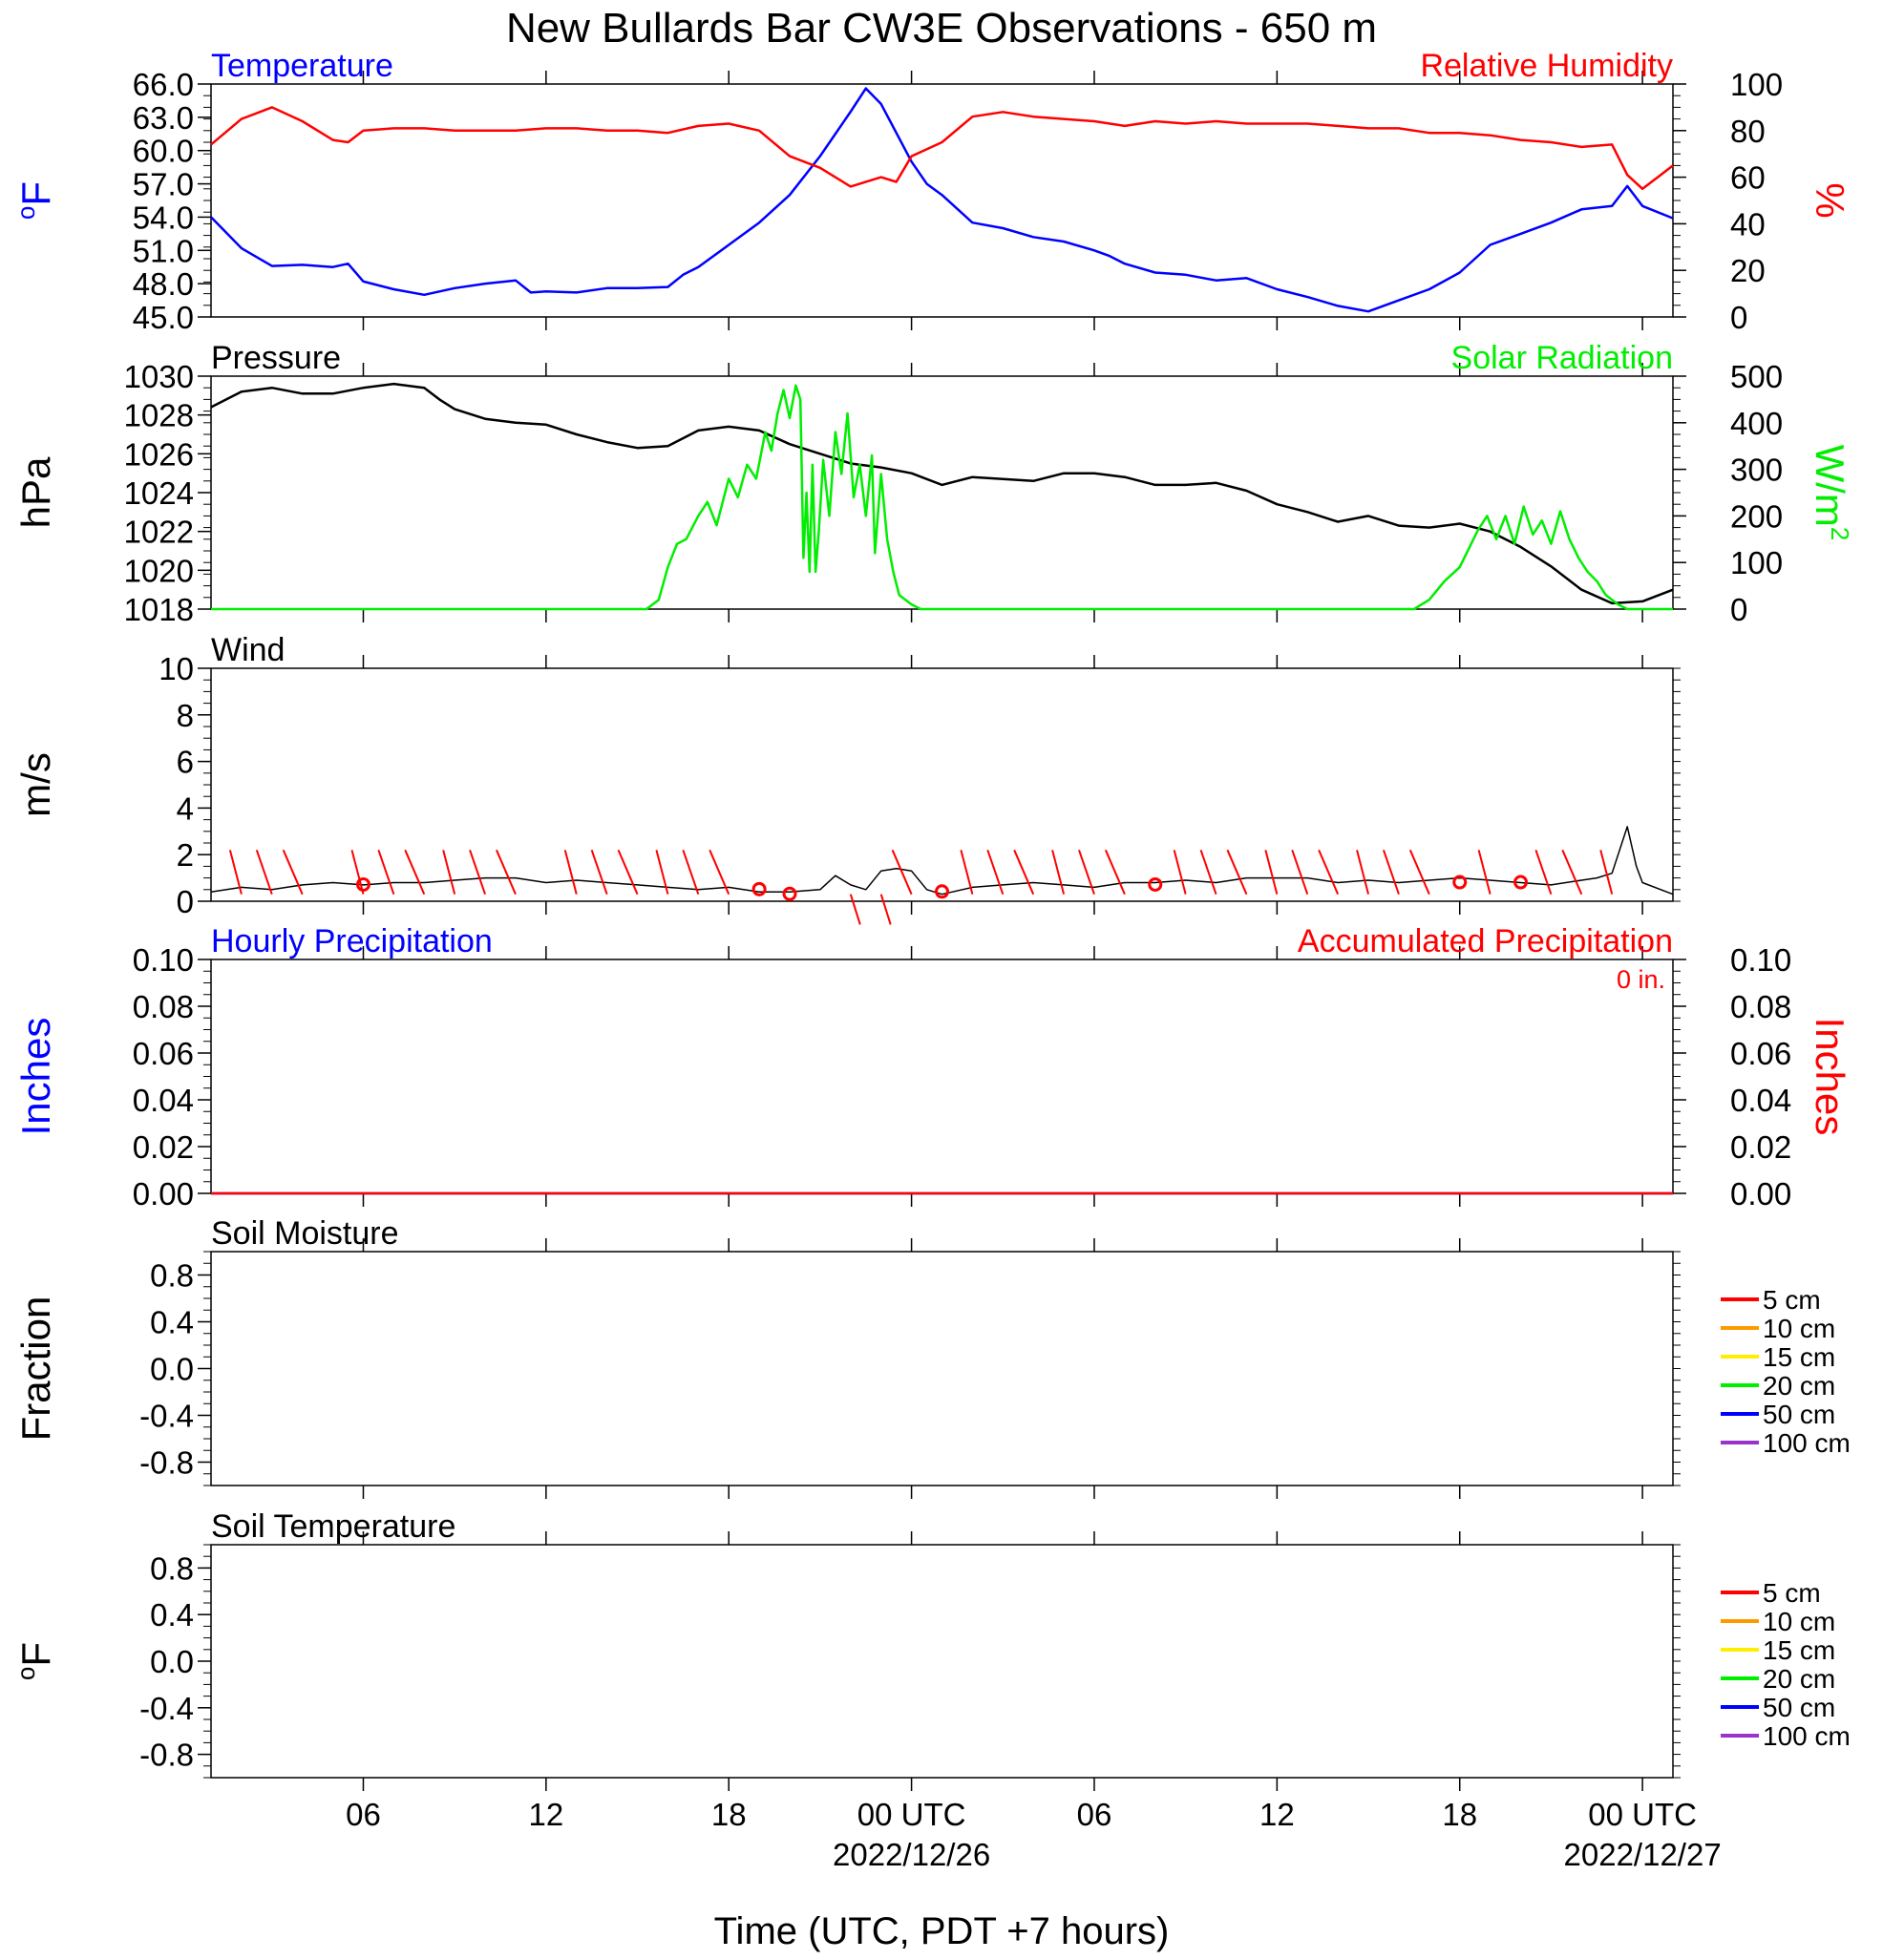 The image size is (1883, 1960). What do you see at coordinates (35, 1077) in the screenshot?
I see `y-axis-label: Inches` at bounding box center [35, 1077].